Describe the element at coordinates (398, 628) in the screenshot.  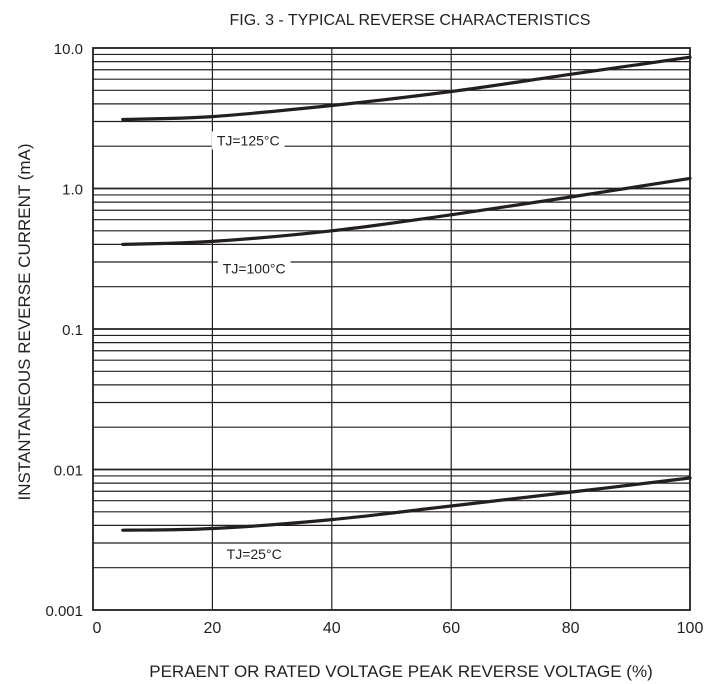
I see `x-tick-labels: 0 20 40 60 80 100` at that location.